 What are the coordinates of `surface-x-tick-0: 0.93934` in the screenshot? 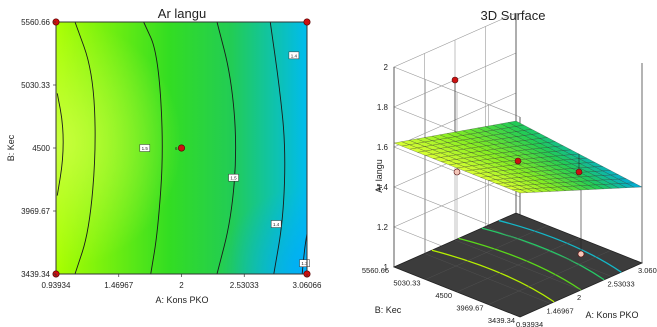 It's located at (529, 323).